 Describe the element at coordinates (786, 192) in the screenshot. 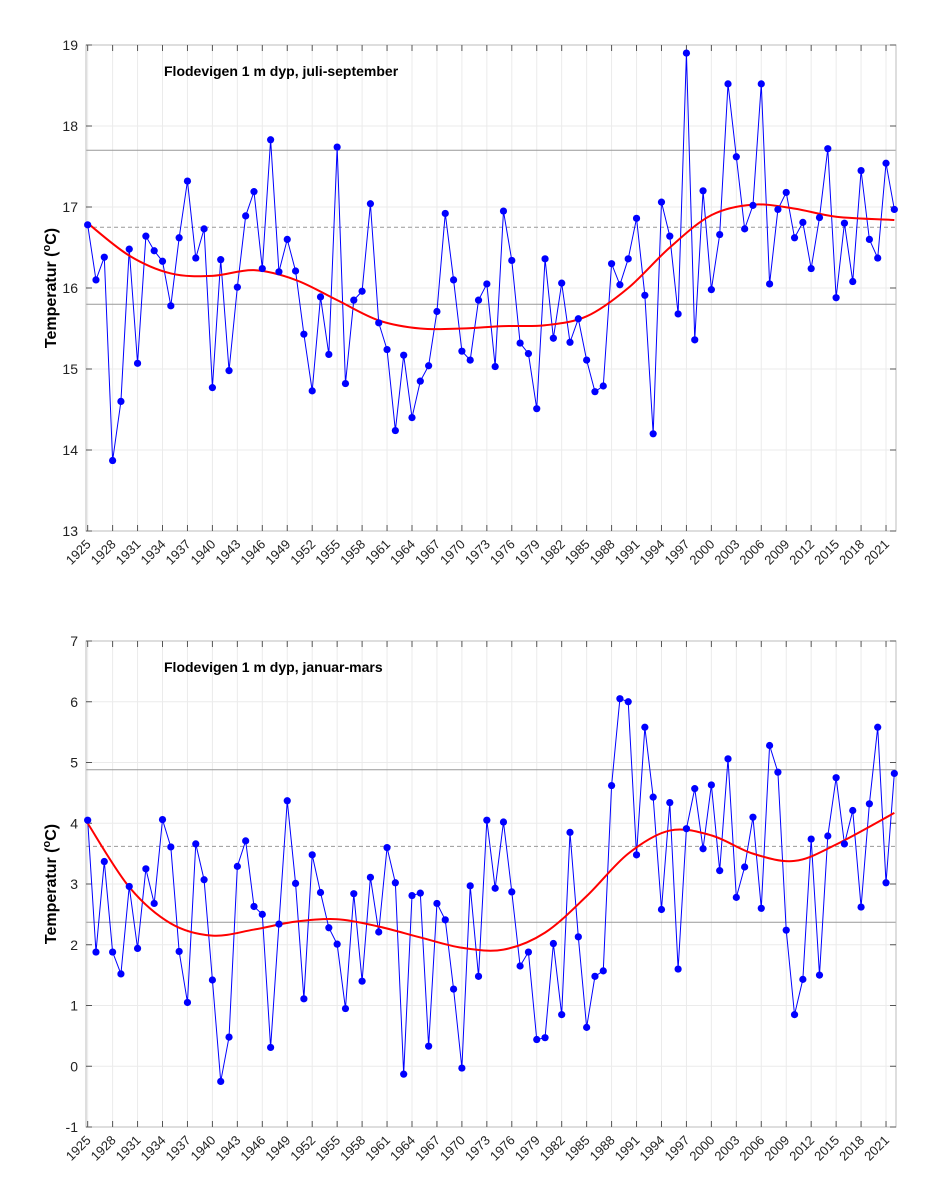

I see `data-point-2009` at that location.